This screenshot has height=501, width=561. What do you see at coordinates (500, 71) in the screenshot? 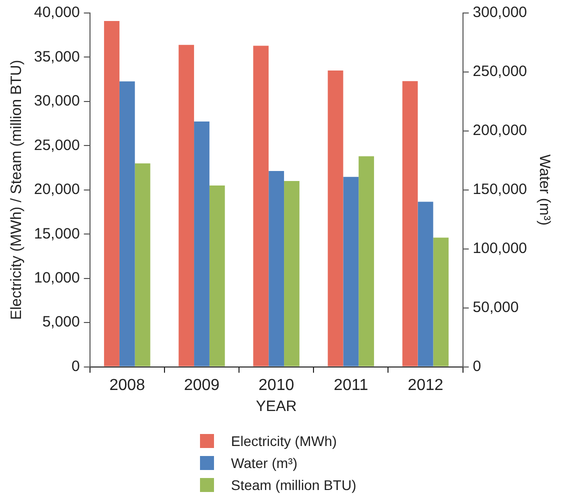
I see `y2-tick-label: 250,000` at bounding box center [500, 71].